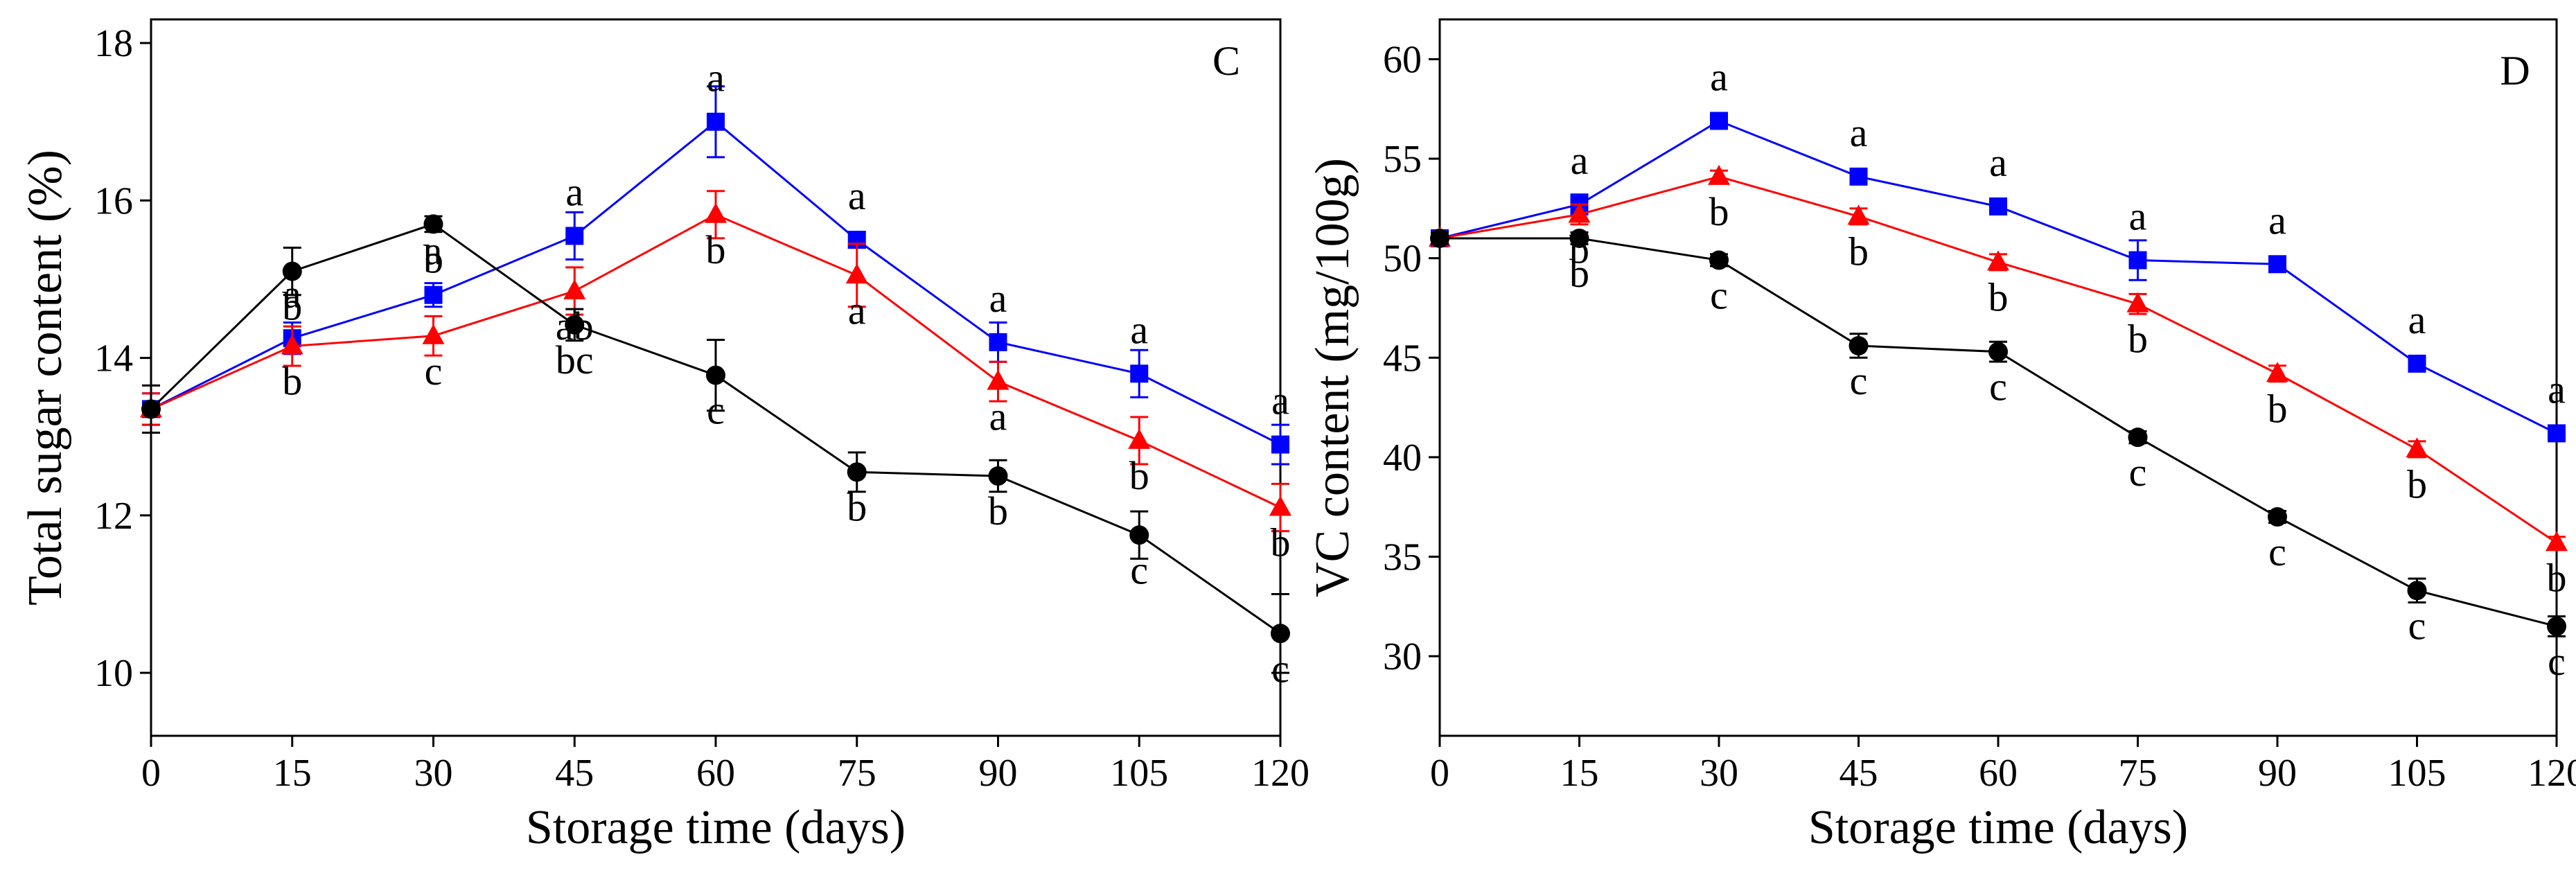 The height and width of the screenshot is (891, 2576). What do you see at coordinates (1402, 358) in the screenshot?
I see `y-tick-label: 45` at bounding box center [1402, 358].